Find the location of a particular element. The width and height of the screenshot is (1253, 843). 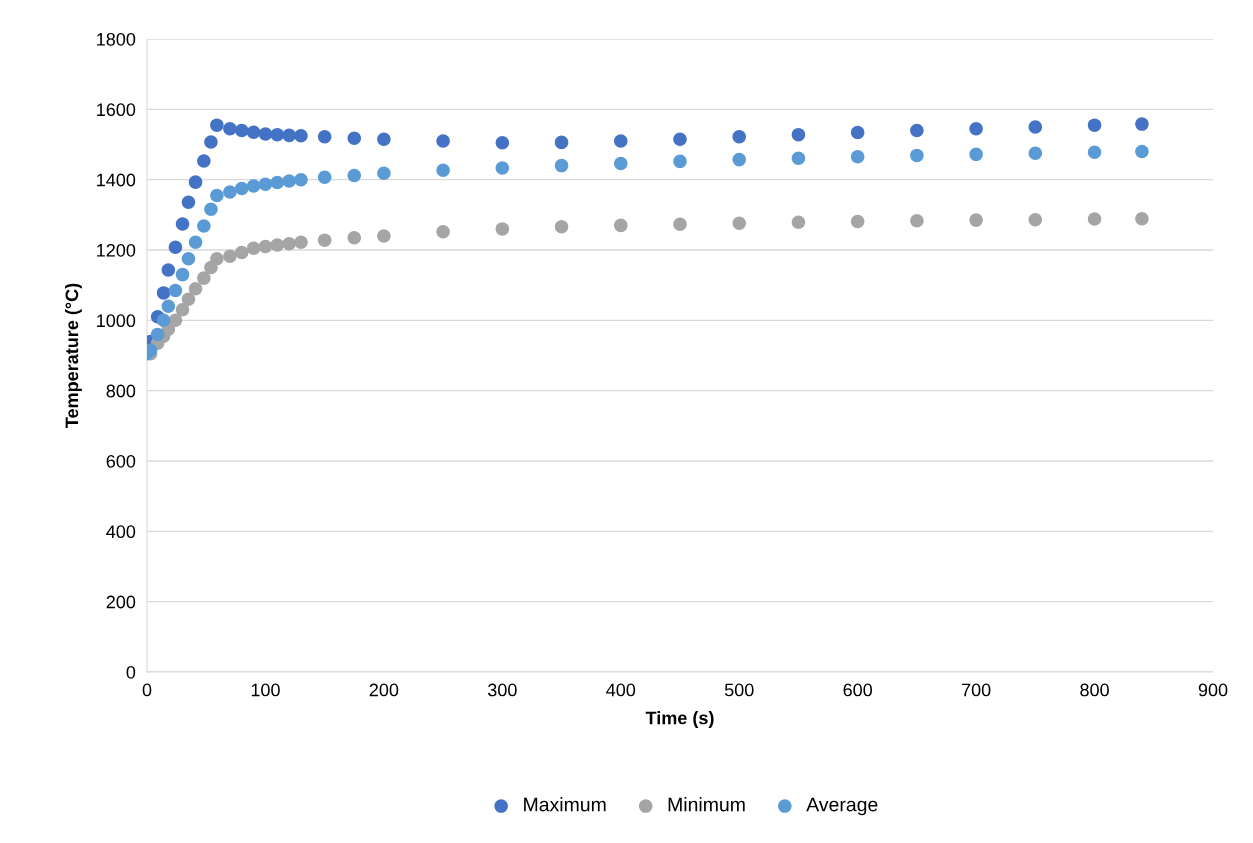

y-tick-label: 1200 is located at coordinates (116, 250).